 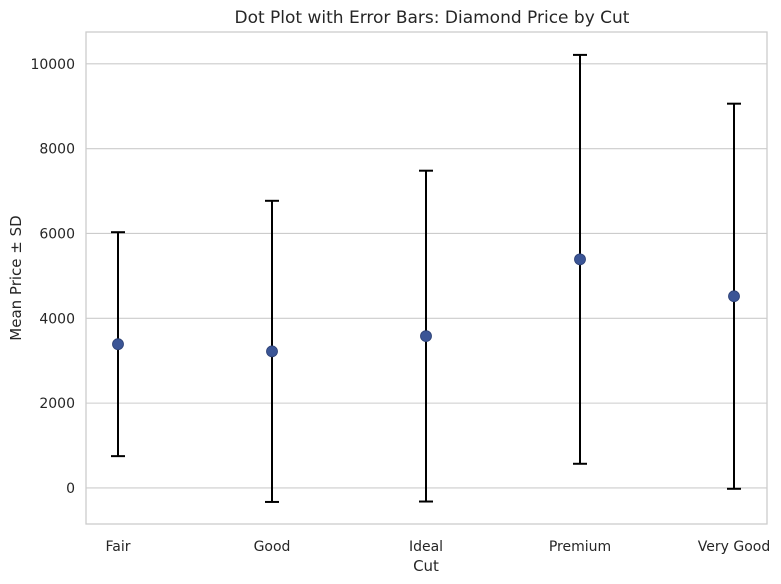 What do you see at coordinates (57, 404) in the screenshot?
I see `y-tick-label: 2000` at bounding box center [57, 404].